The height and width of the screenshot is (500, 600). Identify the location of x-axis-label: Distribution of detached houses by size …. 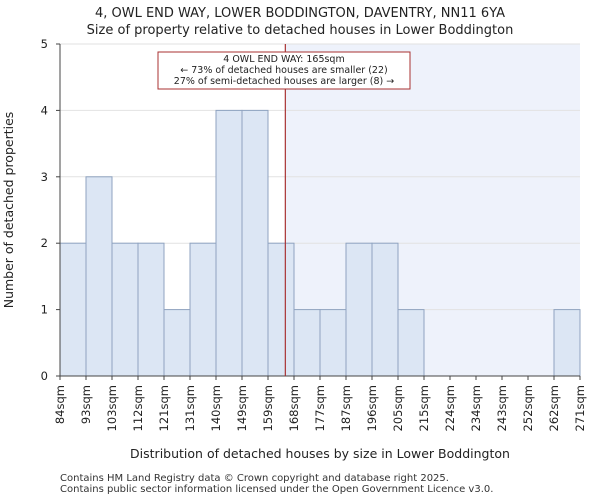
(320, 453).